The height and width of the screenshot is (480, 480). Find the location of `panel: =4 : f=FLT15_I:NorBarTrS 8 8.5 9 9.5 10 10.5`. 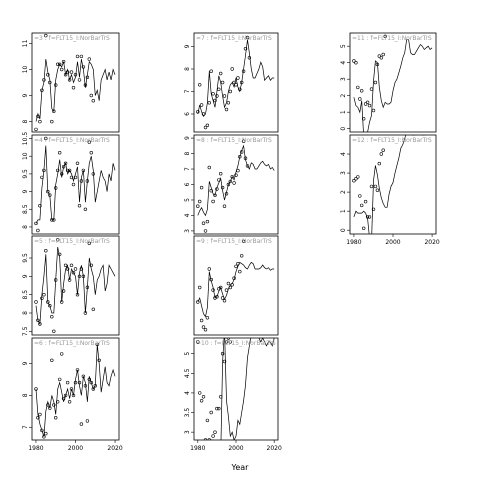

panel: =4 : f=FLT15_I:NorBarTrS 8 8.5 9 9.5 10 10.5 is located at coordinates (71, 183).